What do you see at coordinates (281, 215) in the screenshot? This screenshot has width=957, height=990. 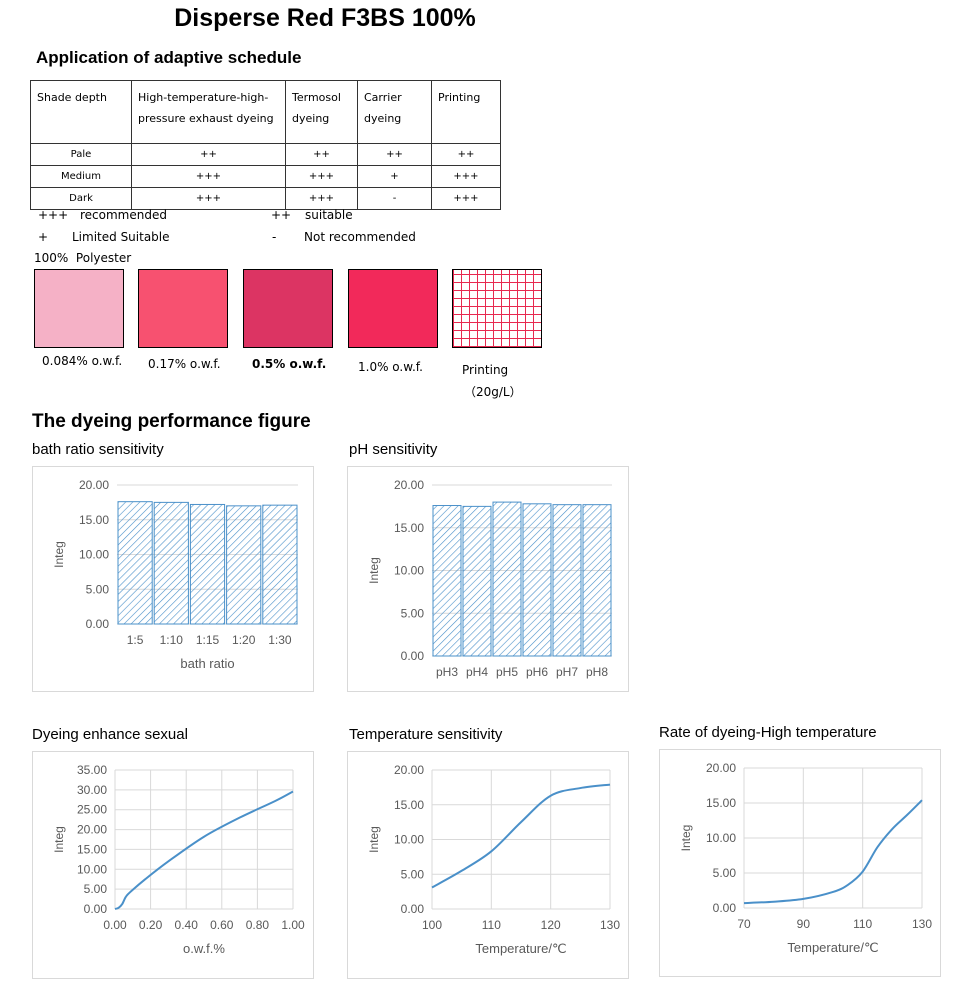 I see `legend-suitable-symbol: ++` at bounding box center [281, 215].